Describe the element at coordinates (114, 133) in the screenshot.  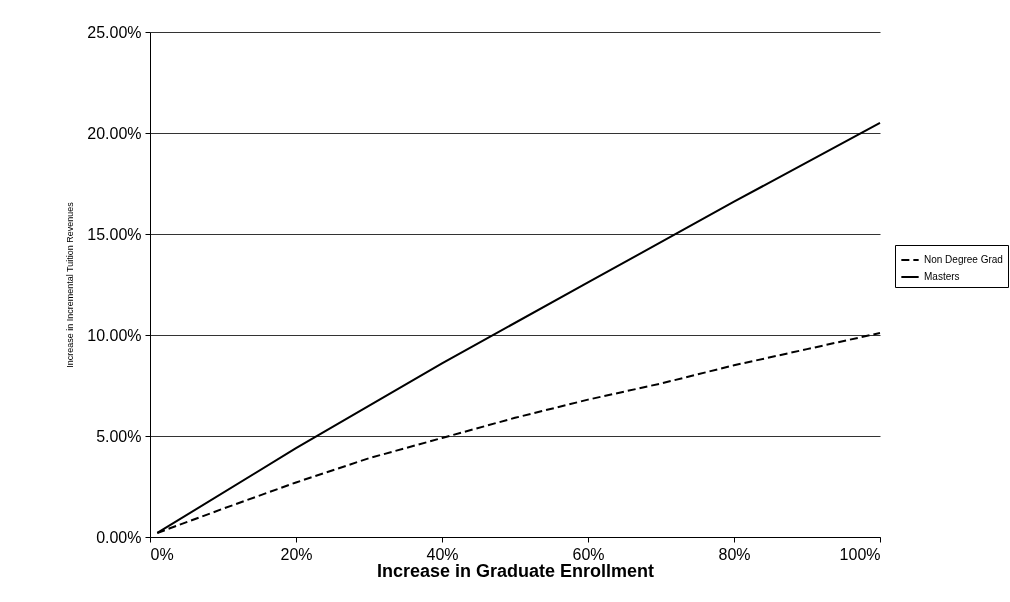
I see `y-tick-label: 20.00%` at that location.